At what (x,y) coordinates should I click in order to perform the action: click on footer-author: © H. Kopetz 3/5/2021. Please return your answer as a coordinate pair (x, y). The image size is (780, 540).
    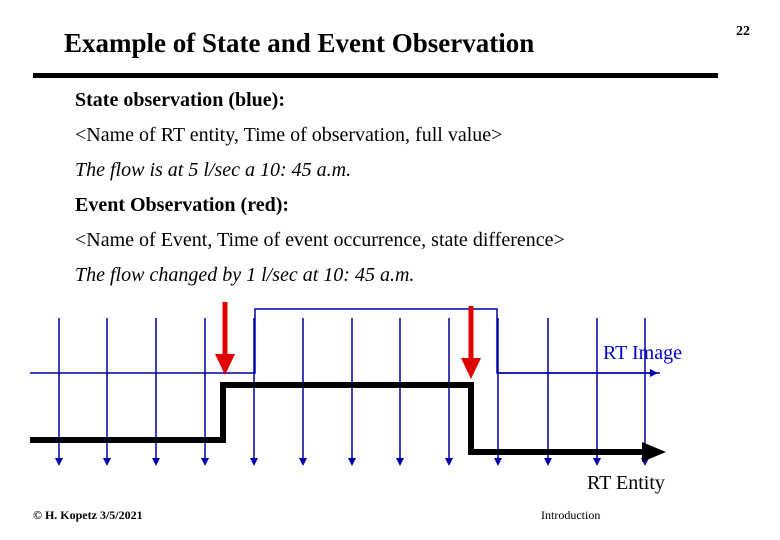
    Looking at the image, I should click on (88, 515).